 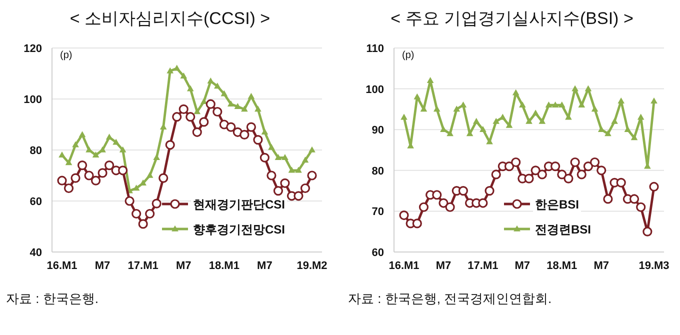 What do you see at coordinates (312, 266) in the screenshot?
I see `x-tick-label: 19.M2` at bounding box center [312, 266].